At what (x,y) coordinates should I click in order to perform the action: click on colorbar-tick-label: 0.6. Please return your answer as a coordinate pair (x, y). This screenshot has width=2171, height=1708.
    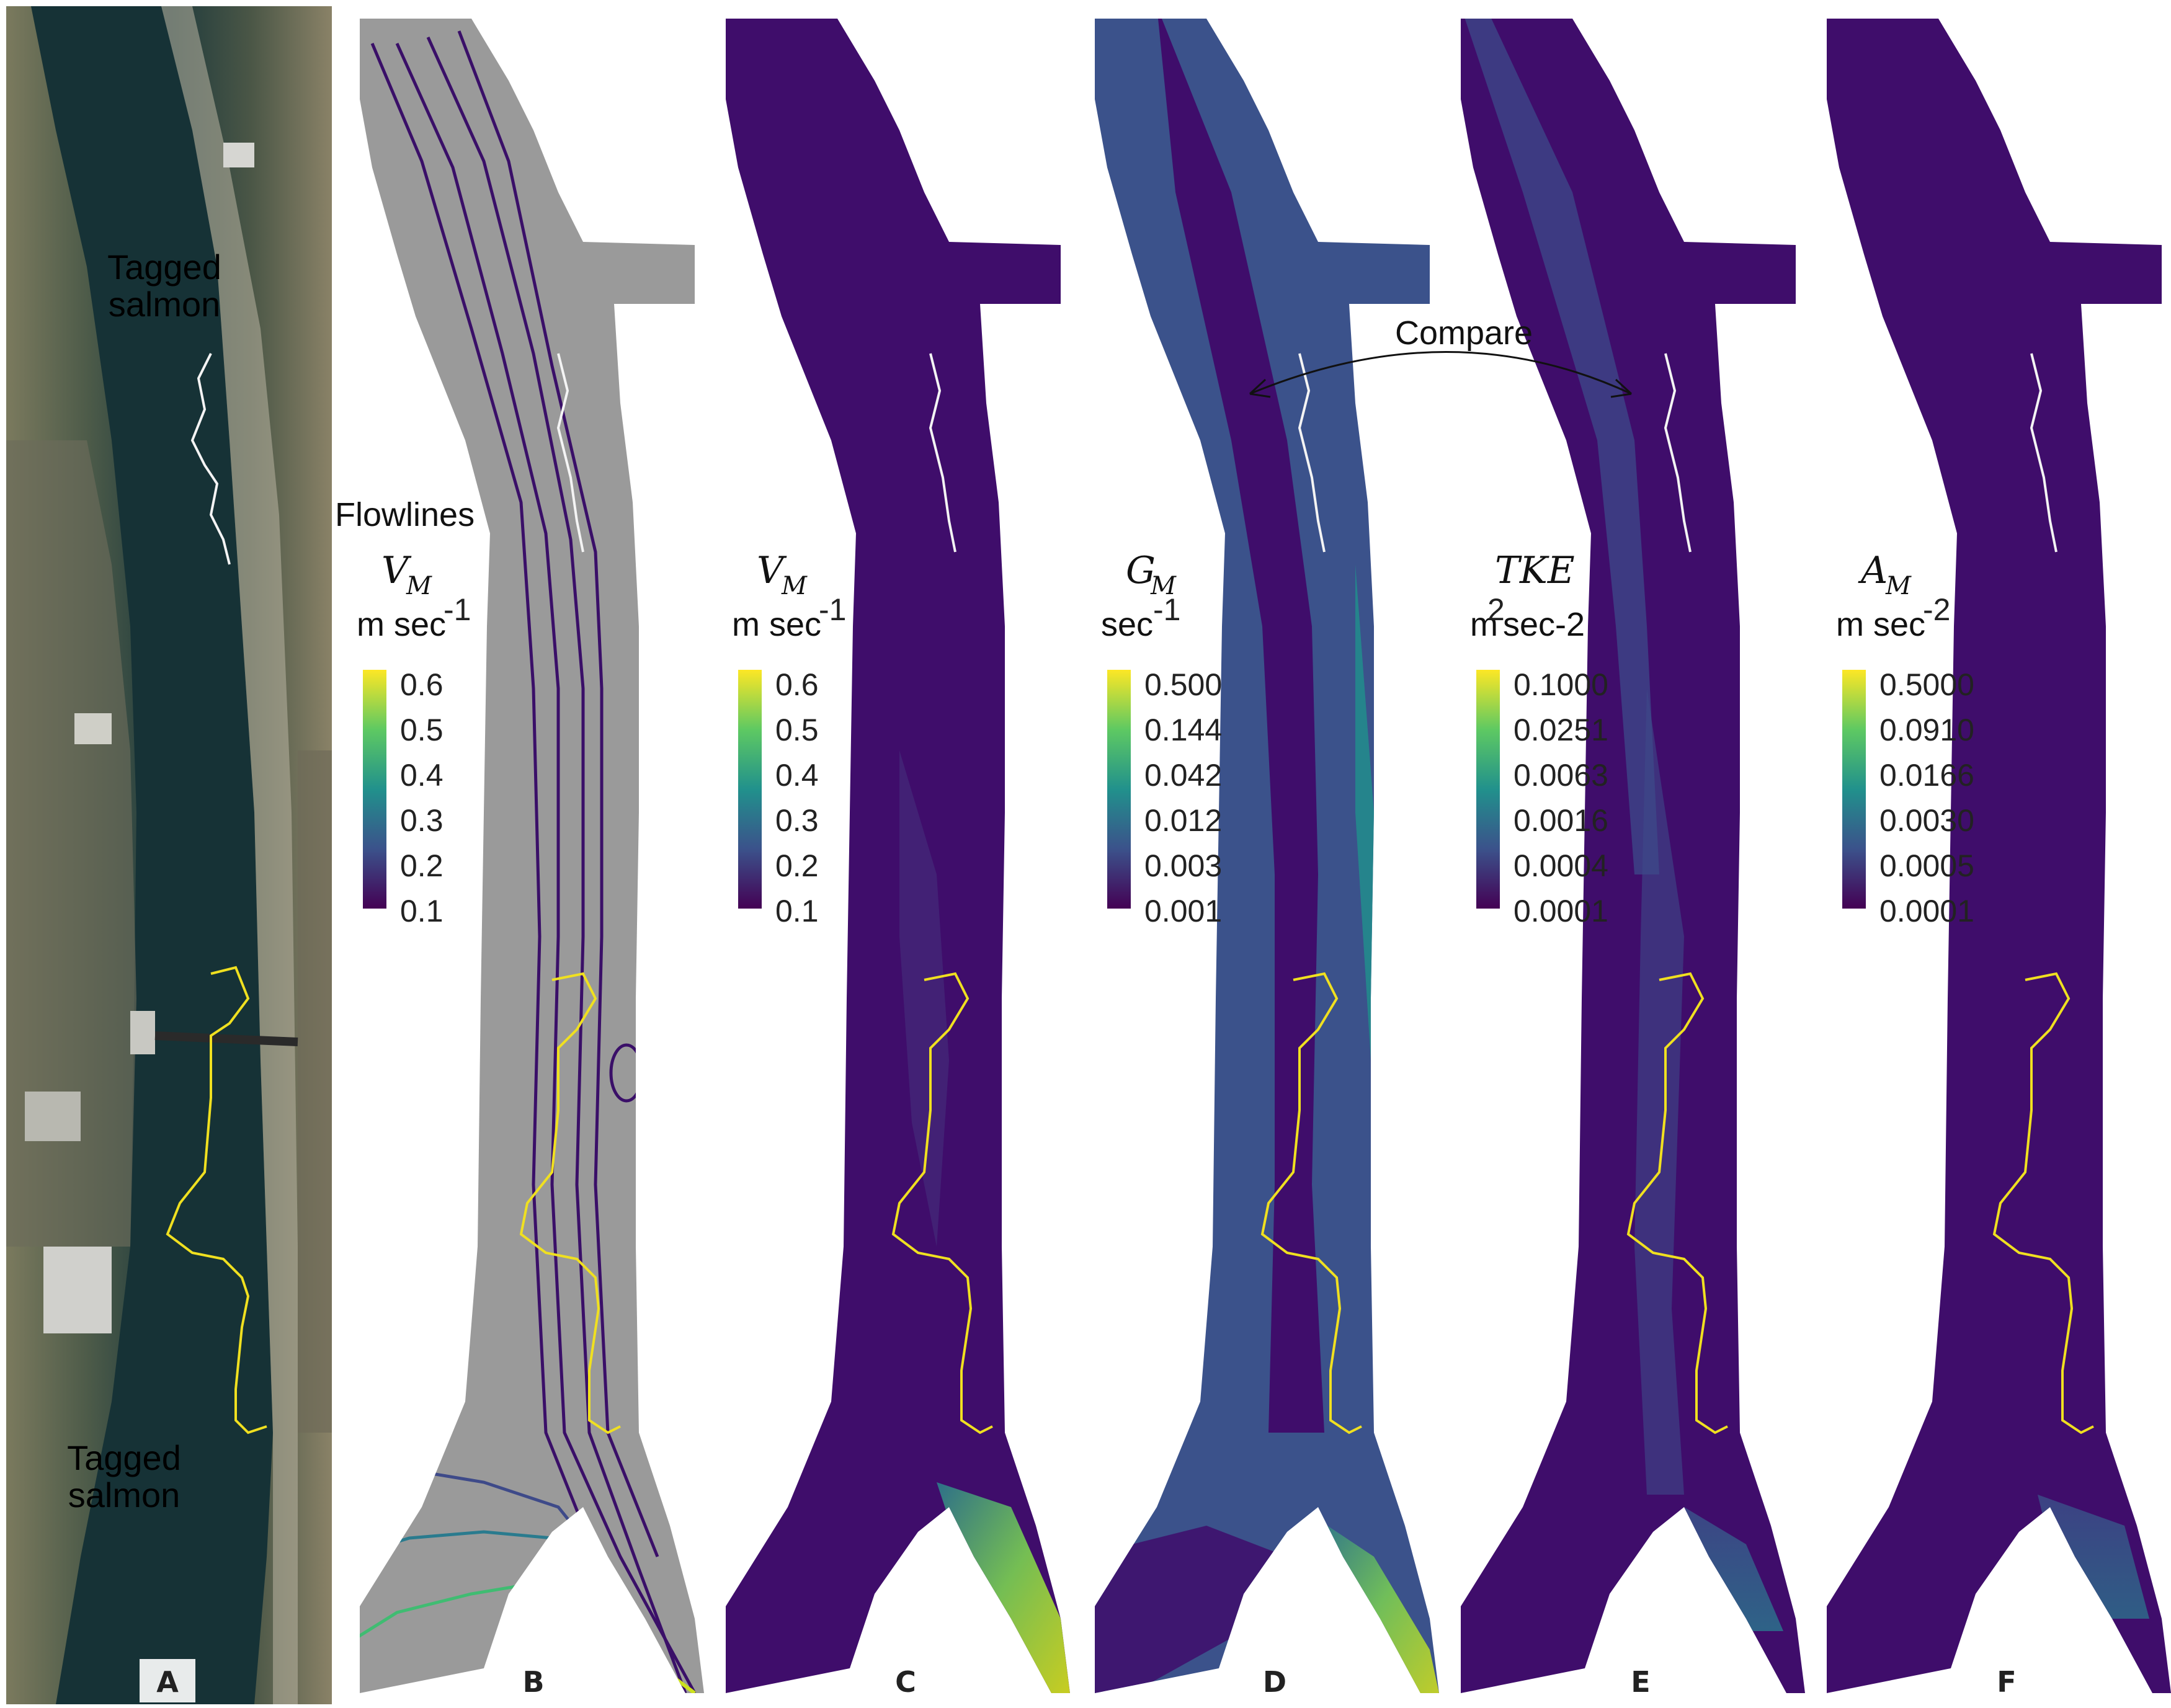
    Looking at the image, I should click on (422, 684).